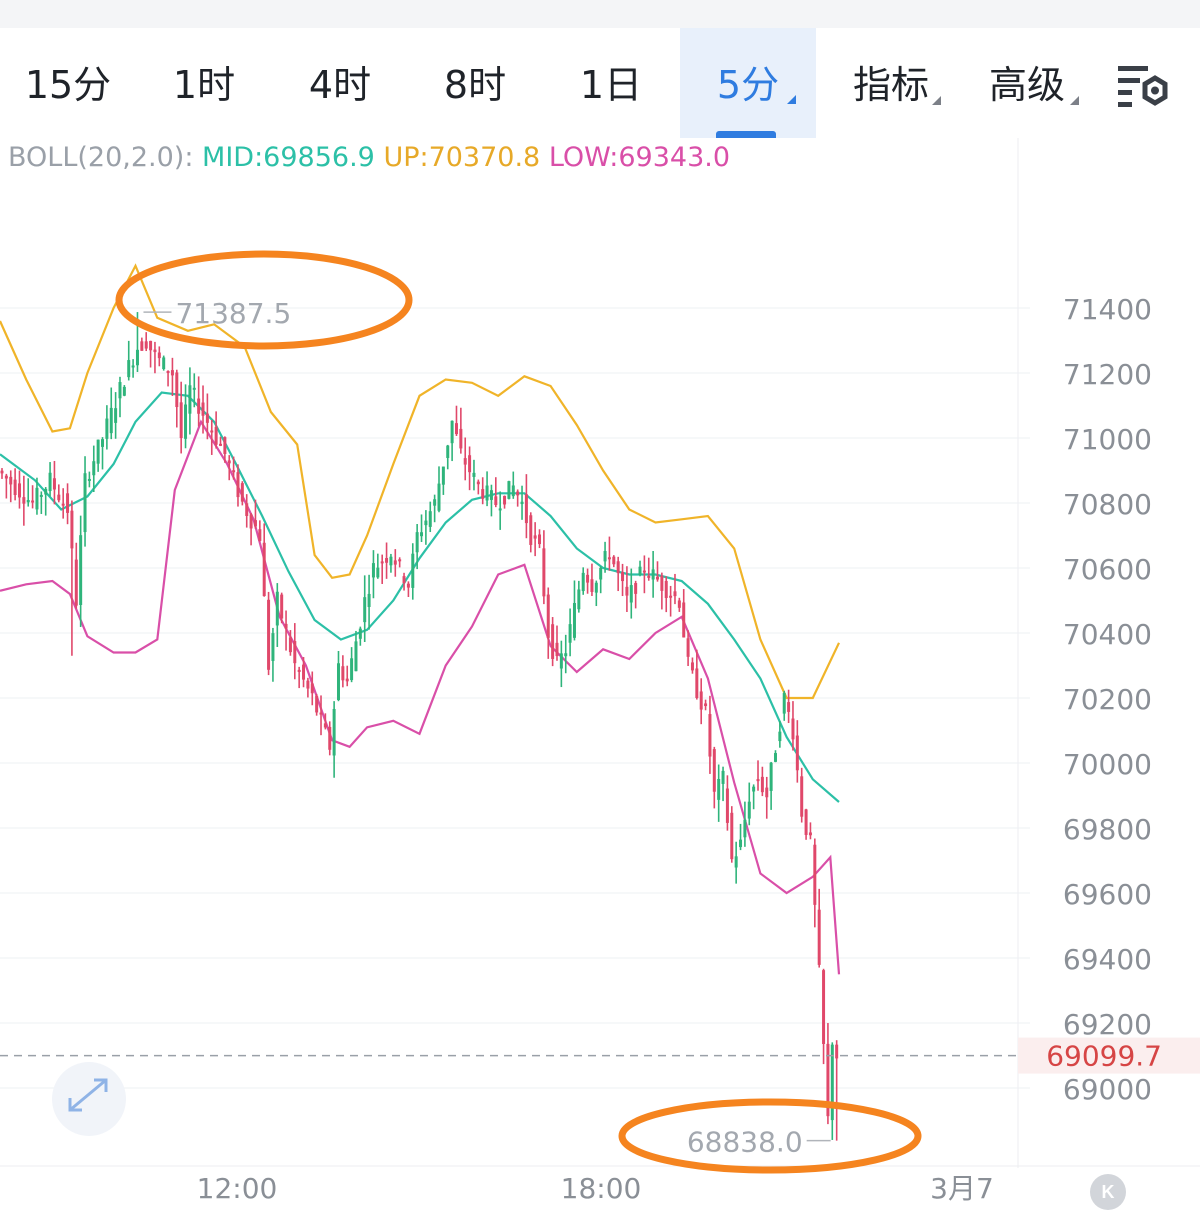 Image resolution: width=1200 pixels, height=1210 pixels. Describe the element at coordinates (748, 83) in the screenshot. I see `tab-5m: 5分` at that location.